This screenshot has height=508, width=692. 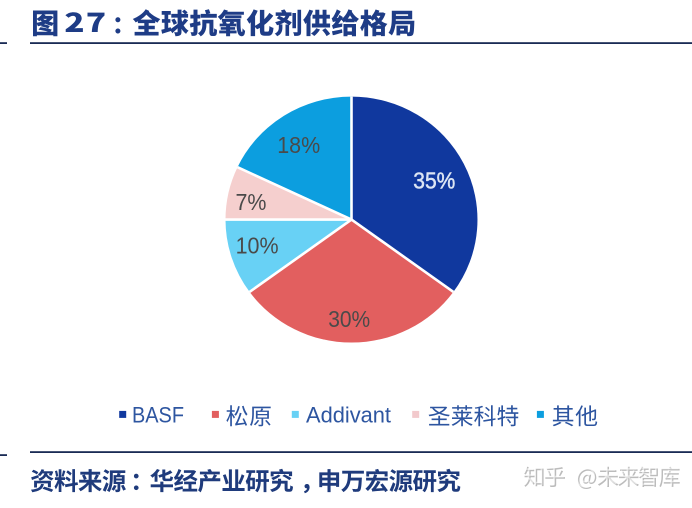 What do you see at coordinates (349, 319) in the screenshot?
I see `svg-text: 30%` at bounding box center [349, 319].